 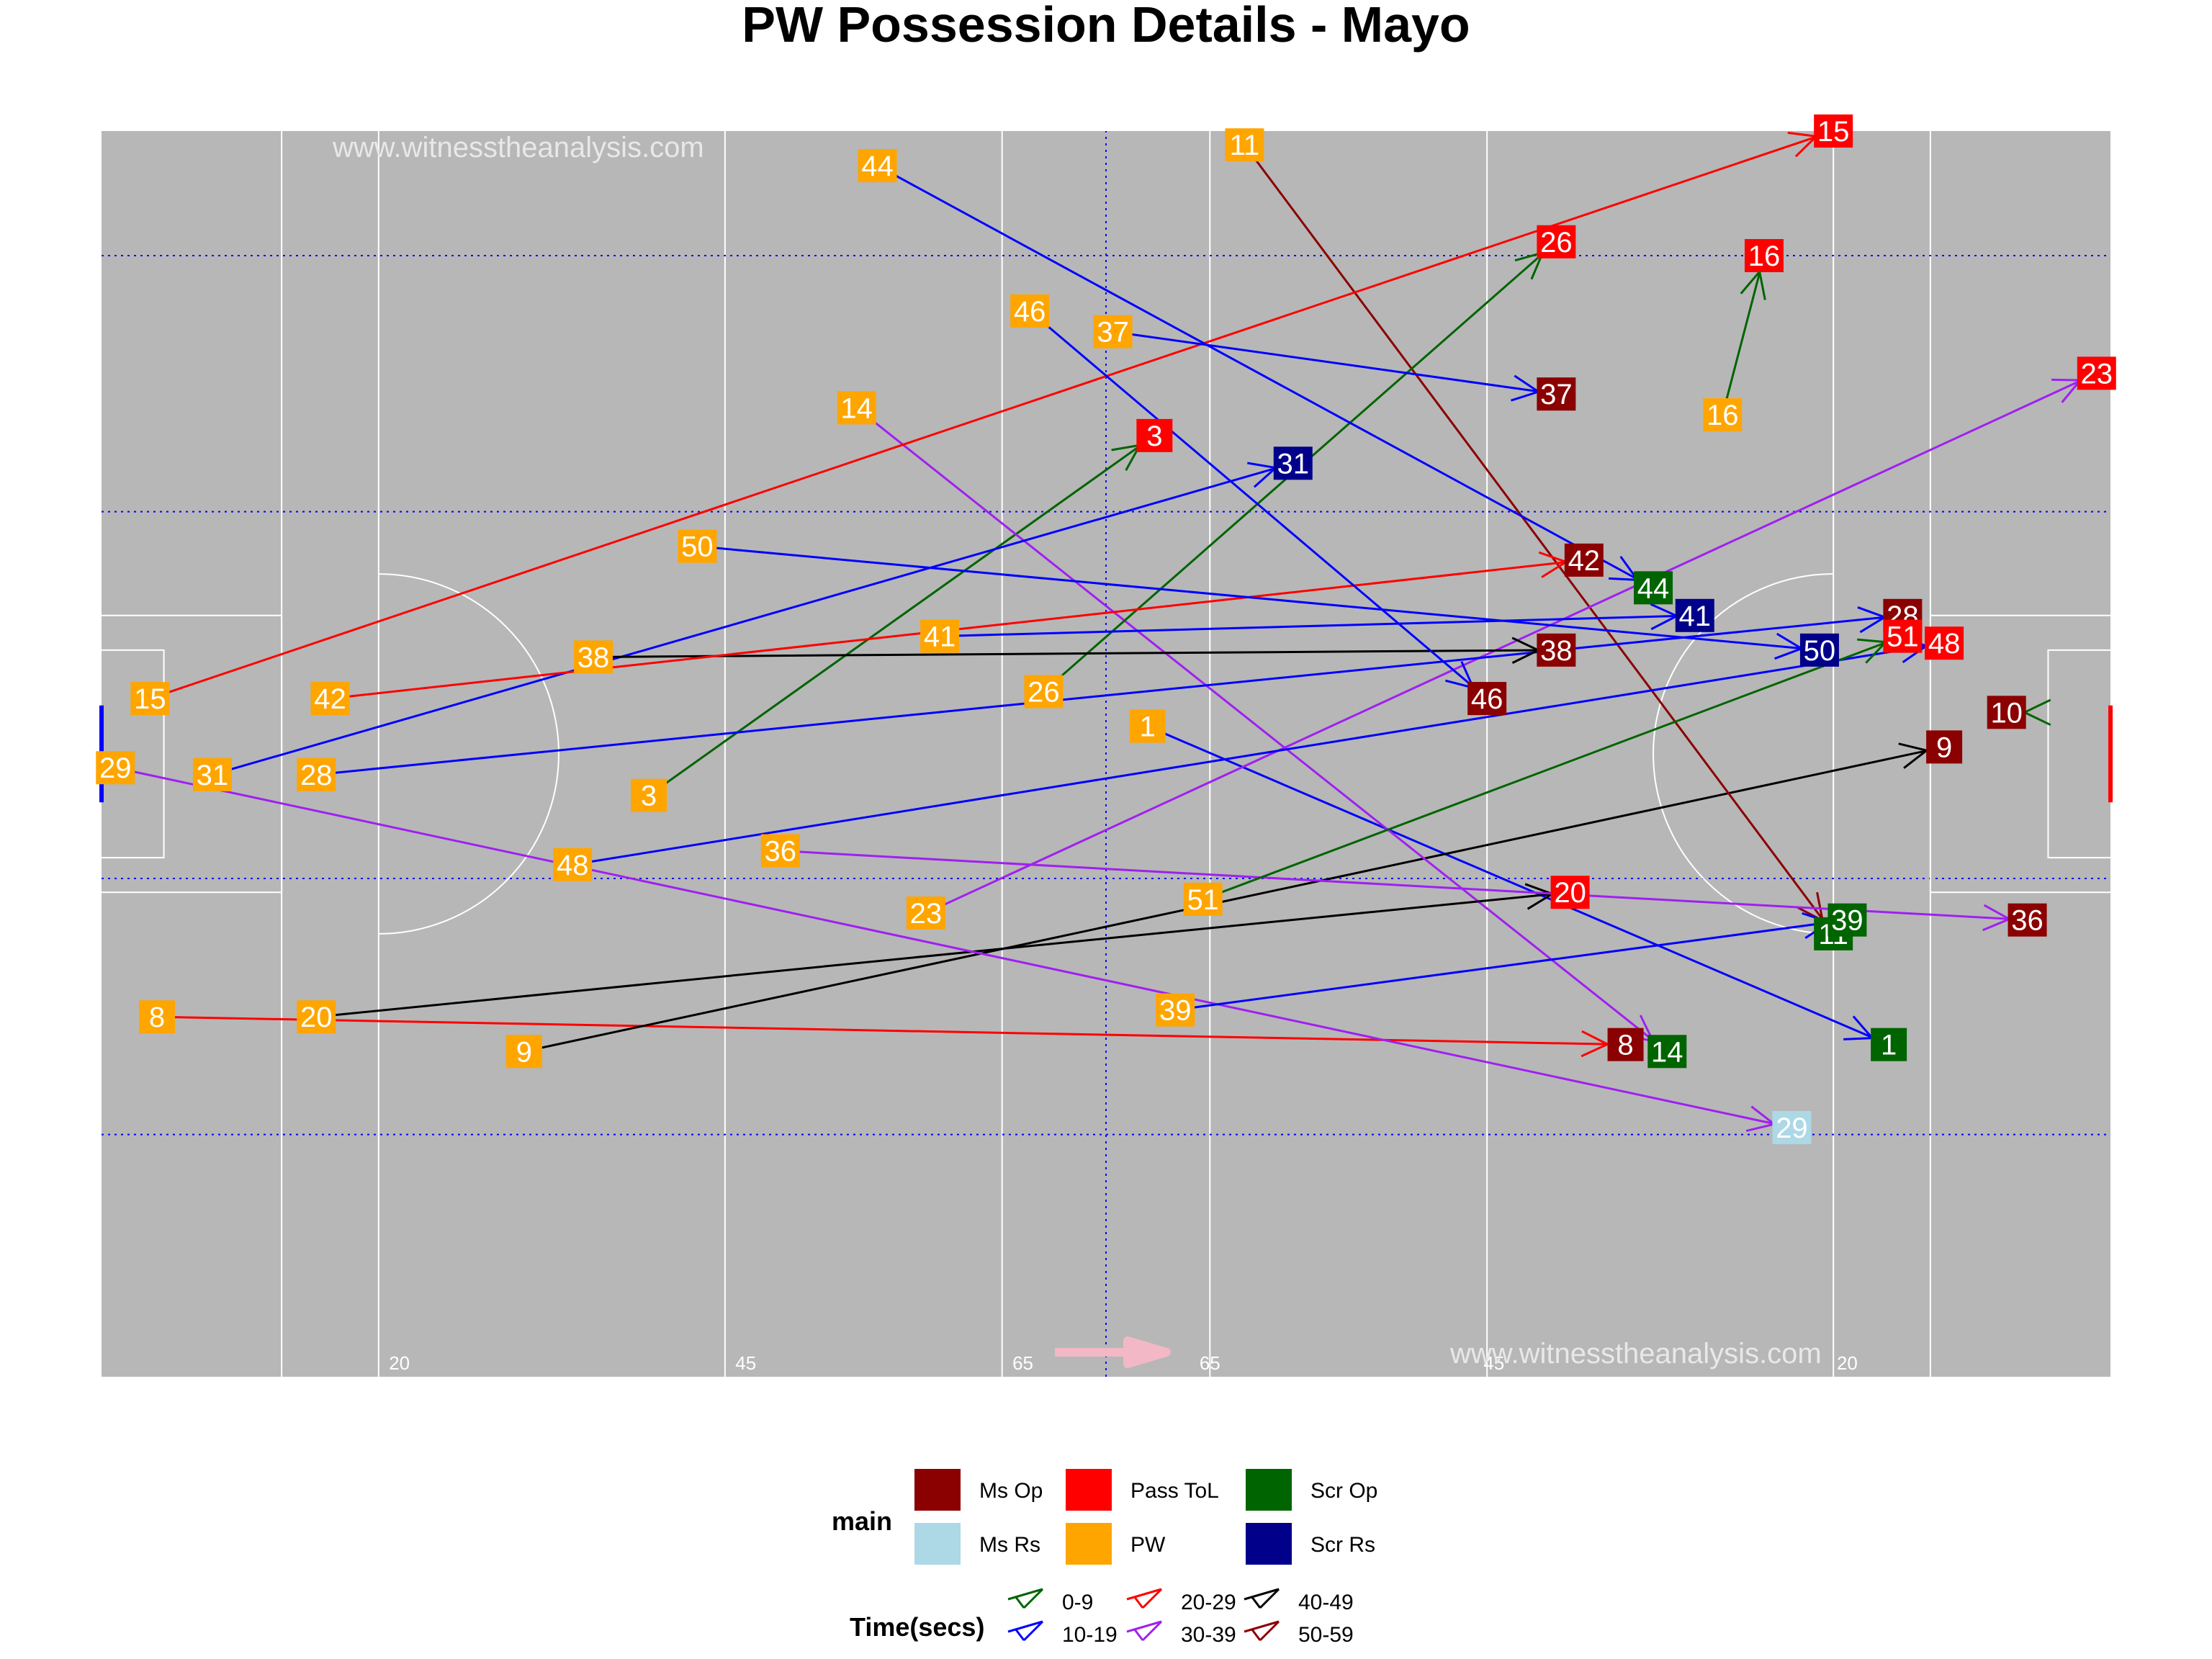 I want to click on pitch-marking-65: 65, so click(x=1210, y=1363).